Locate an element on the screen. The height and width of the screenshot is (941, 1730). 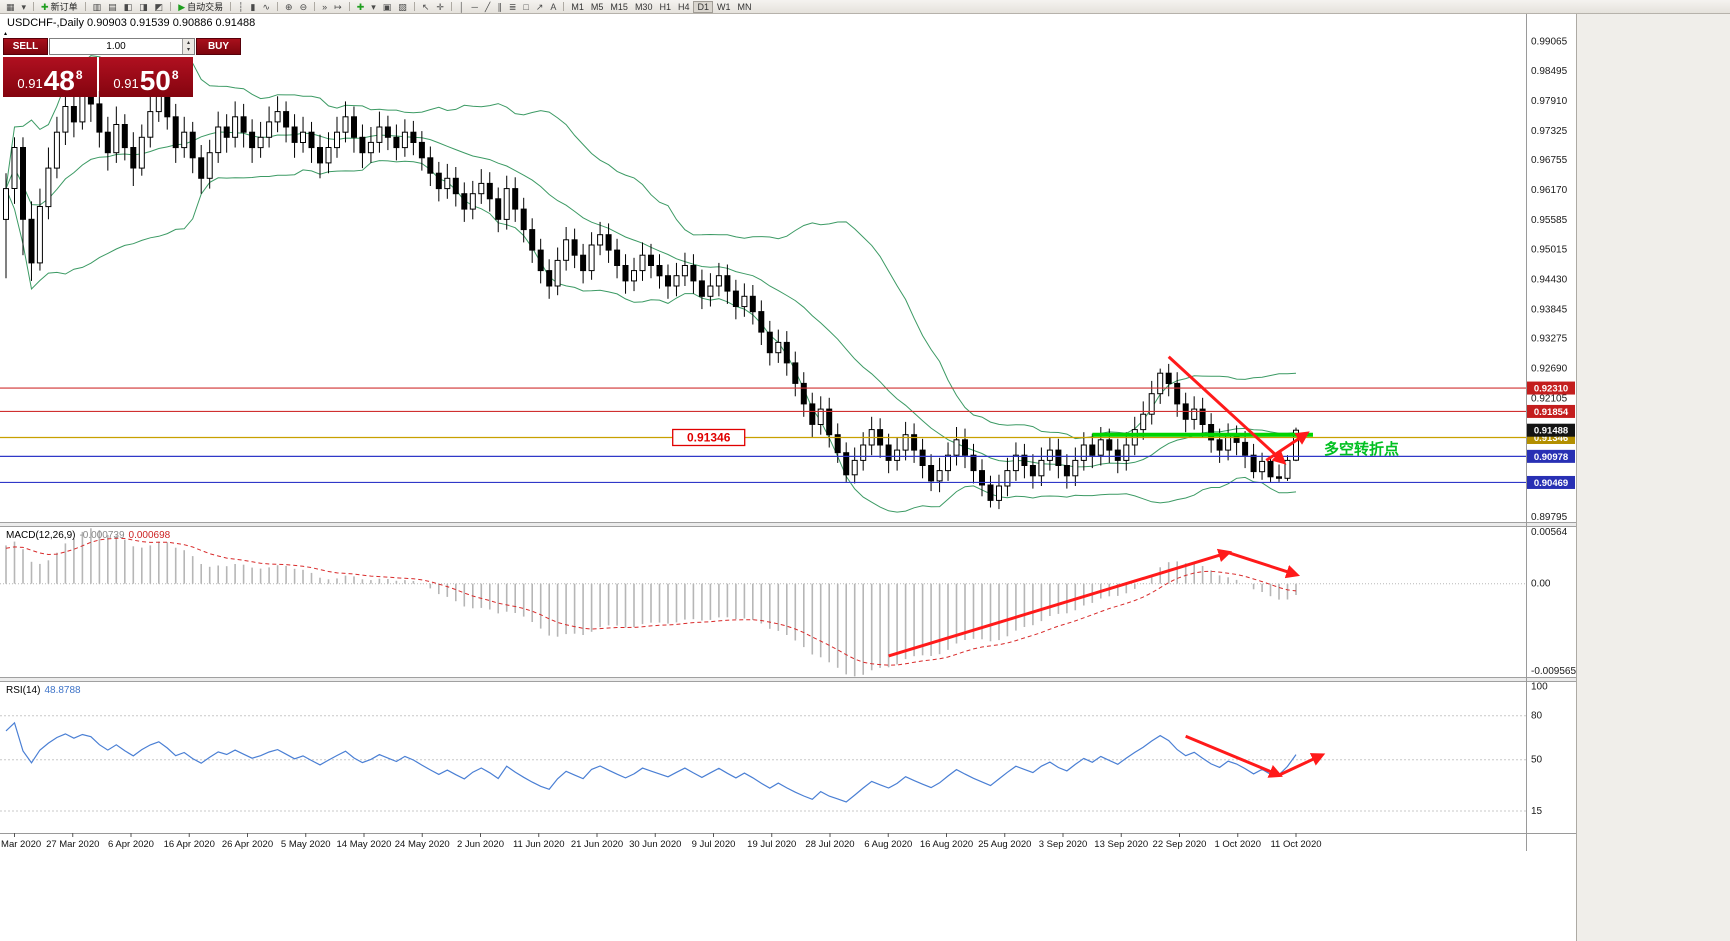
volume-input is located at coordinates (116, 46).